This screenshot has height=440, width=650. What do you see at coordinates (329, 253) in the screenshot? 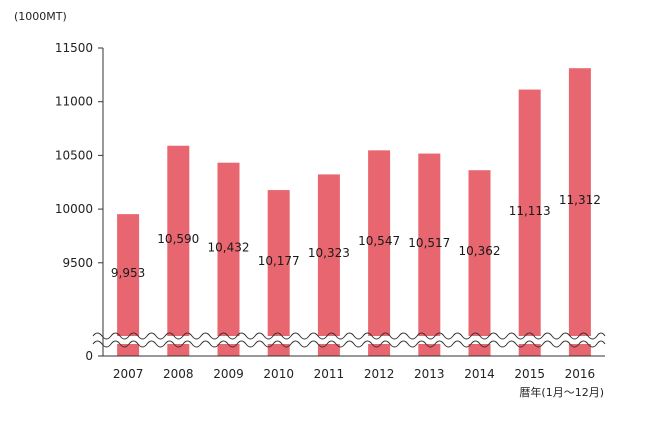
I see `data-label-2011: 10,323` at bounding box center [329, 253].